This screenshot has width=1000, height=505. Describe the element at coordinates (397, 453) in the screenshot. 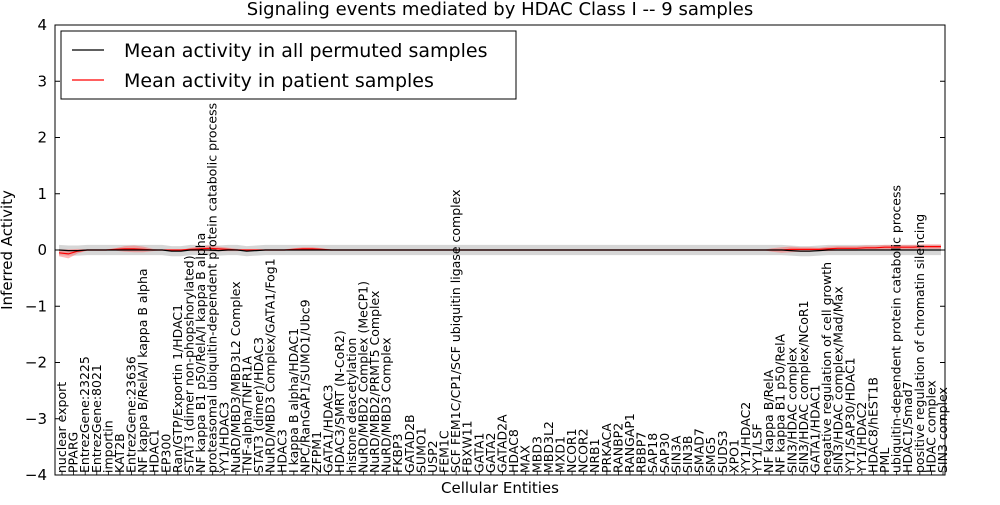

I see `x-tick-label: FKBP3` at that location.